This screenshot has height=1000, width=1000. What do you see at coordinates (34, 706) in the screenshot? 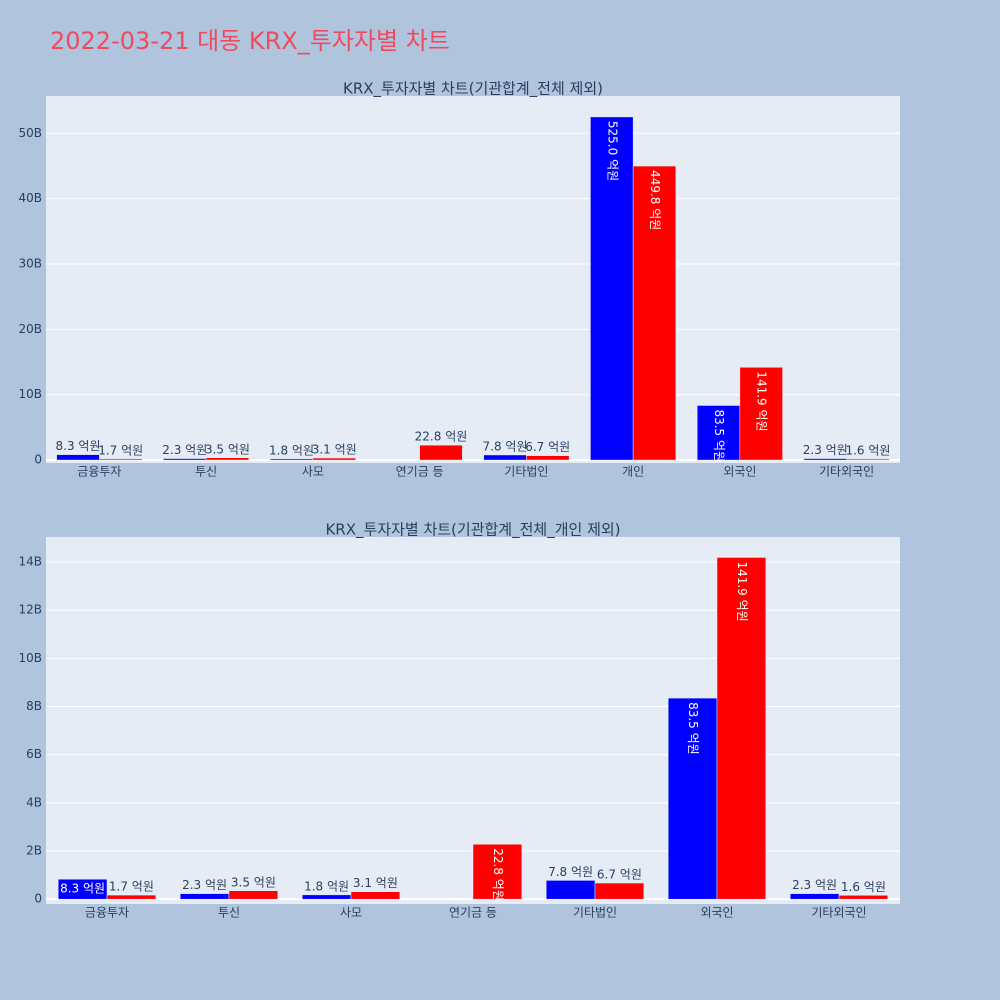
I see `y-tick-label: 8B` at bounding box center [34, 706].